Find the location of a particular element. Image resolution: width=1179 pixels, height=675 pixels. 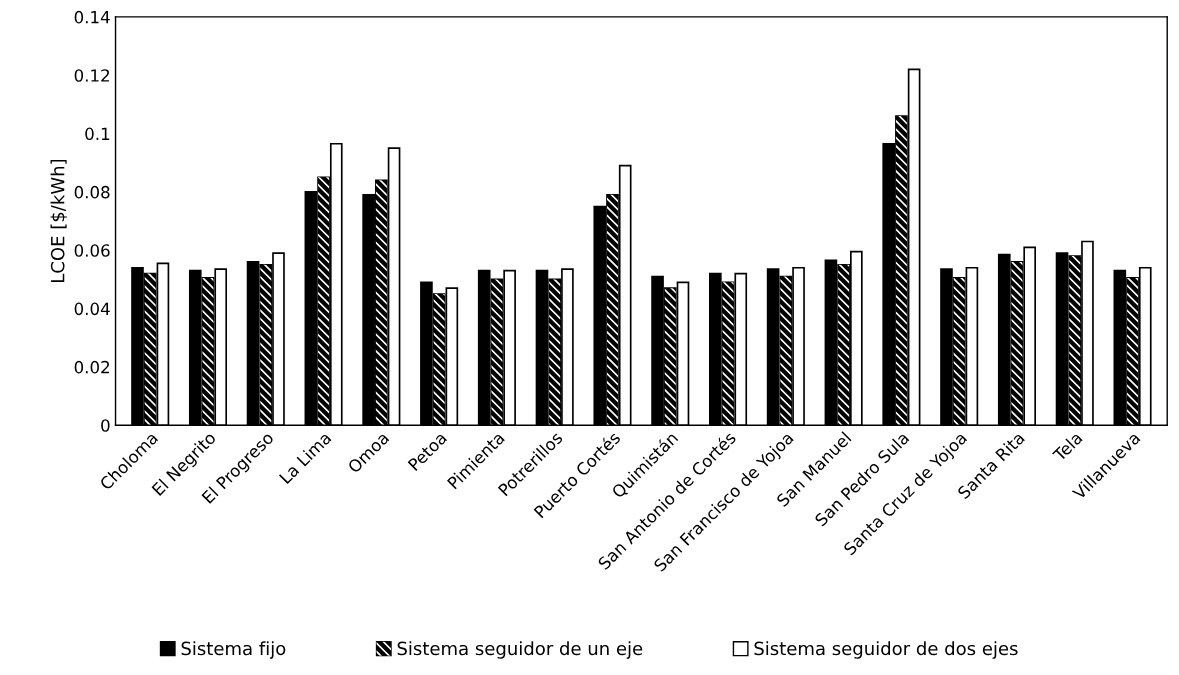

y-tick-label: 0.12 is located at coordinates (92, 75).